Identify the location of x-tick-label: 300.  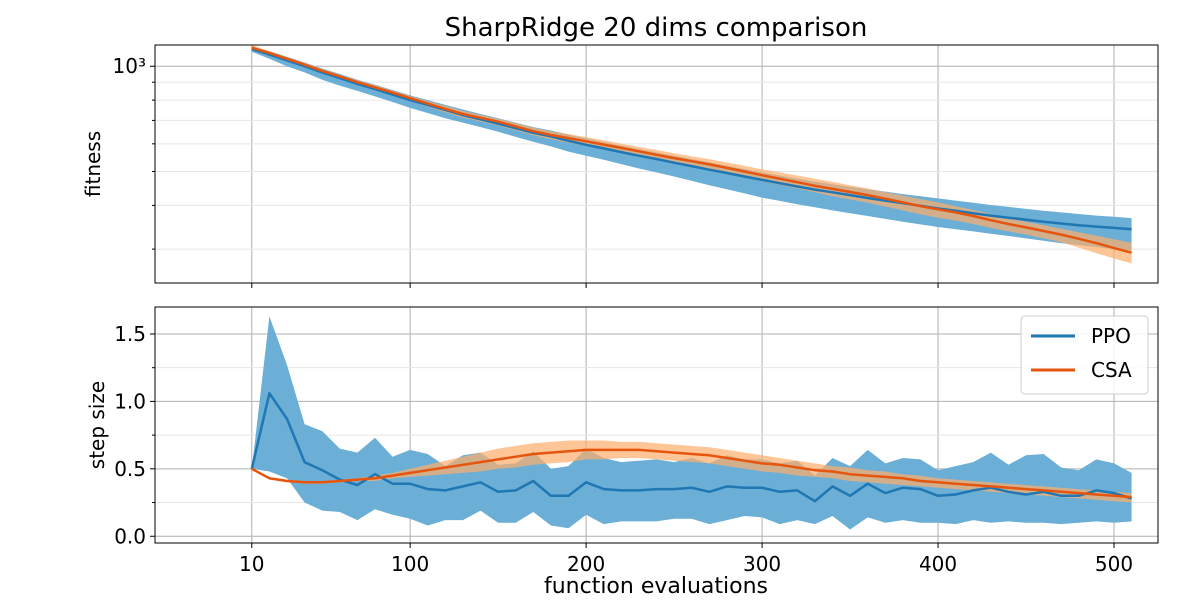
(762, 564).